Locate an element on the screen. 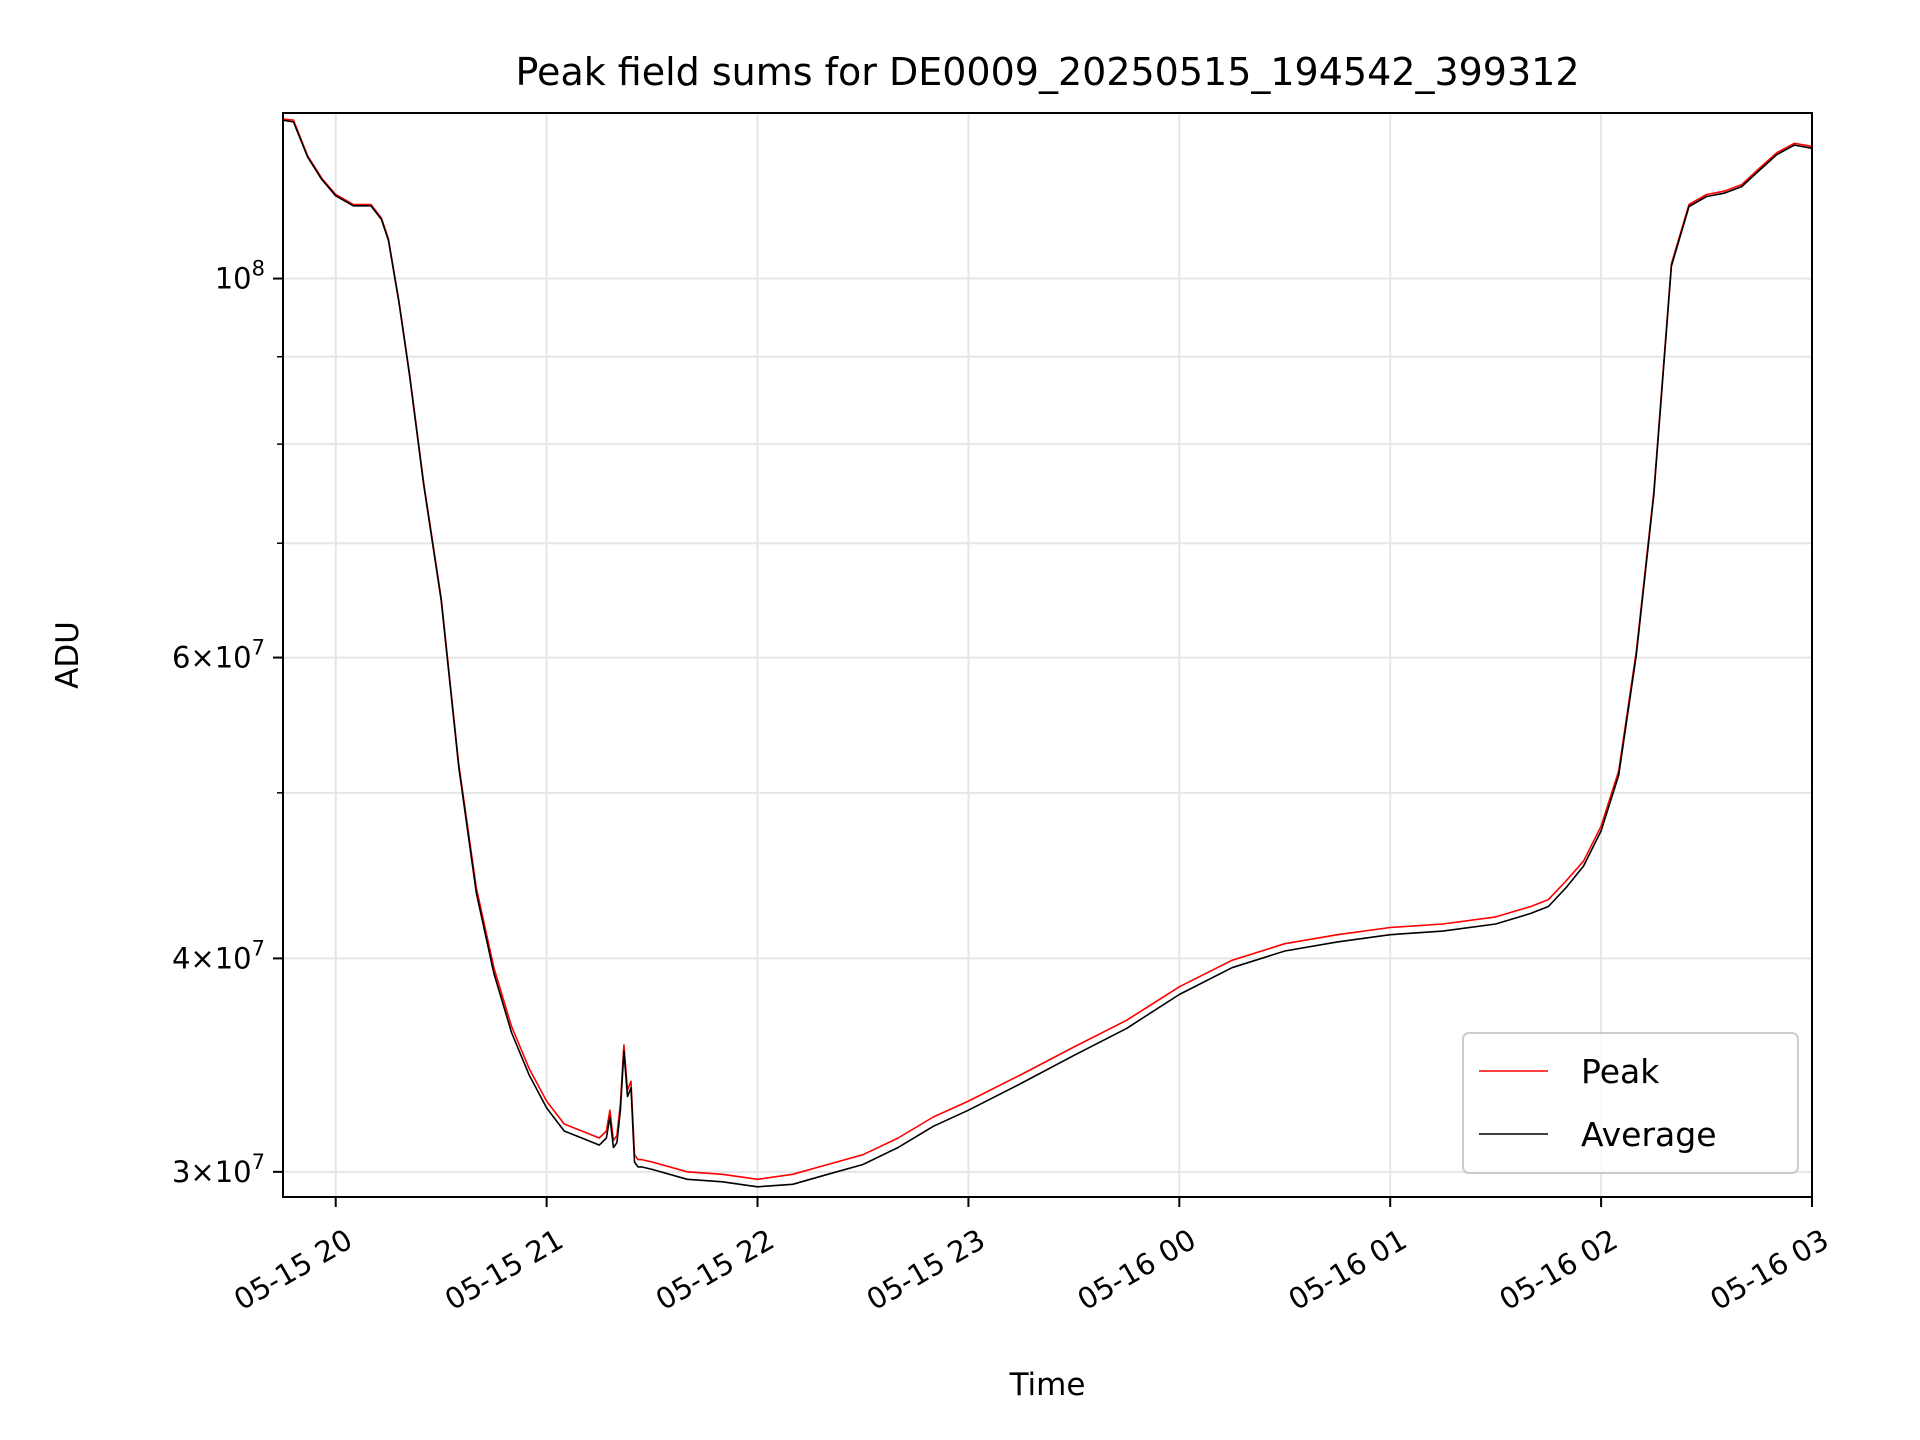 This screenshot has height=1440, width=1920. x-axis-title: Time is located at coordinates (1047, 1385).